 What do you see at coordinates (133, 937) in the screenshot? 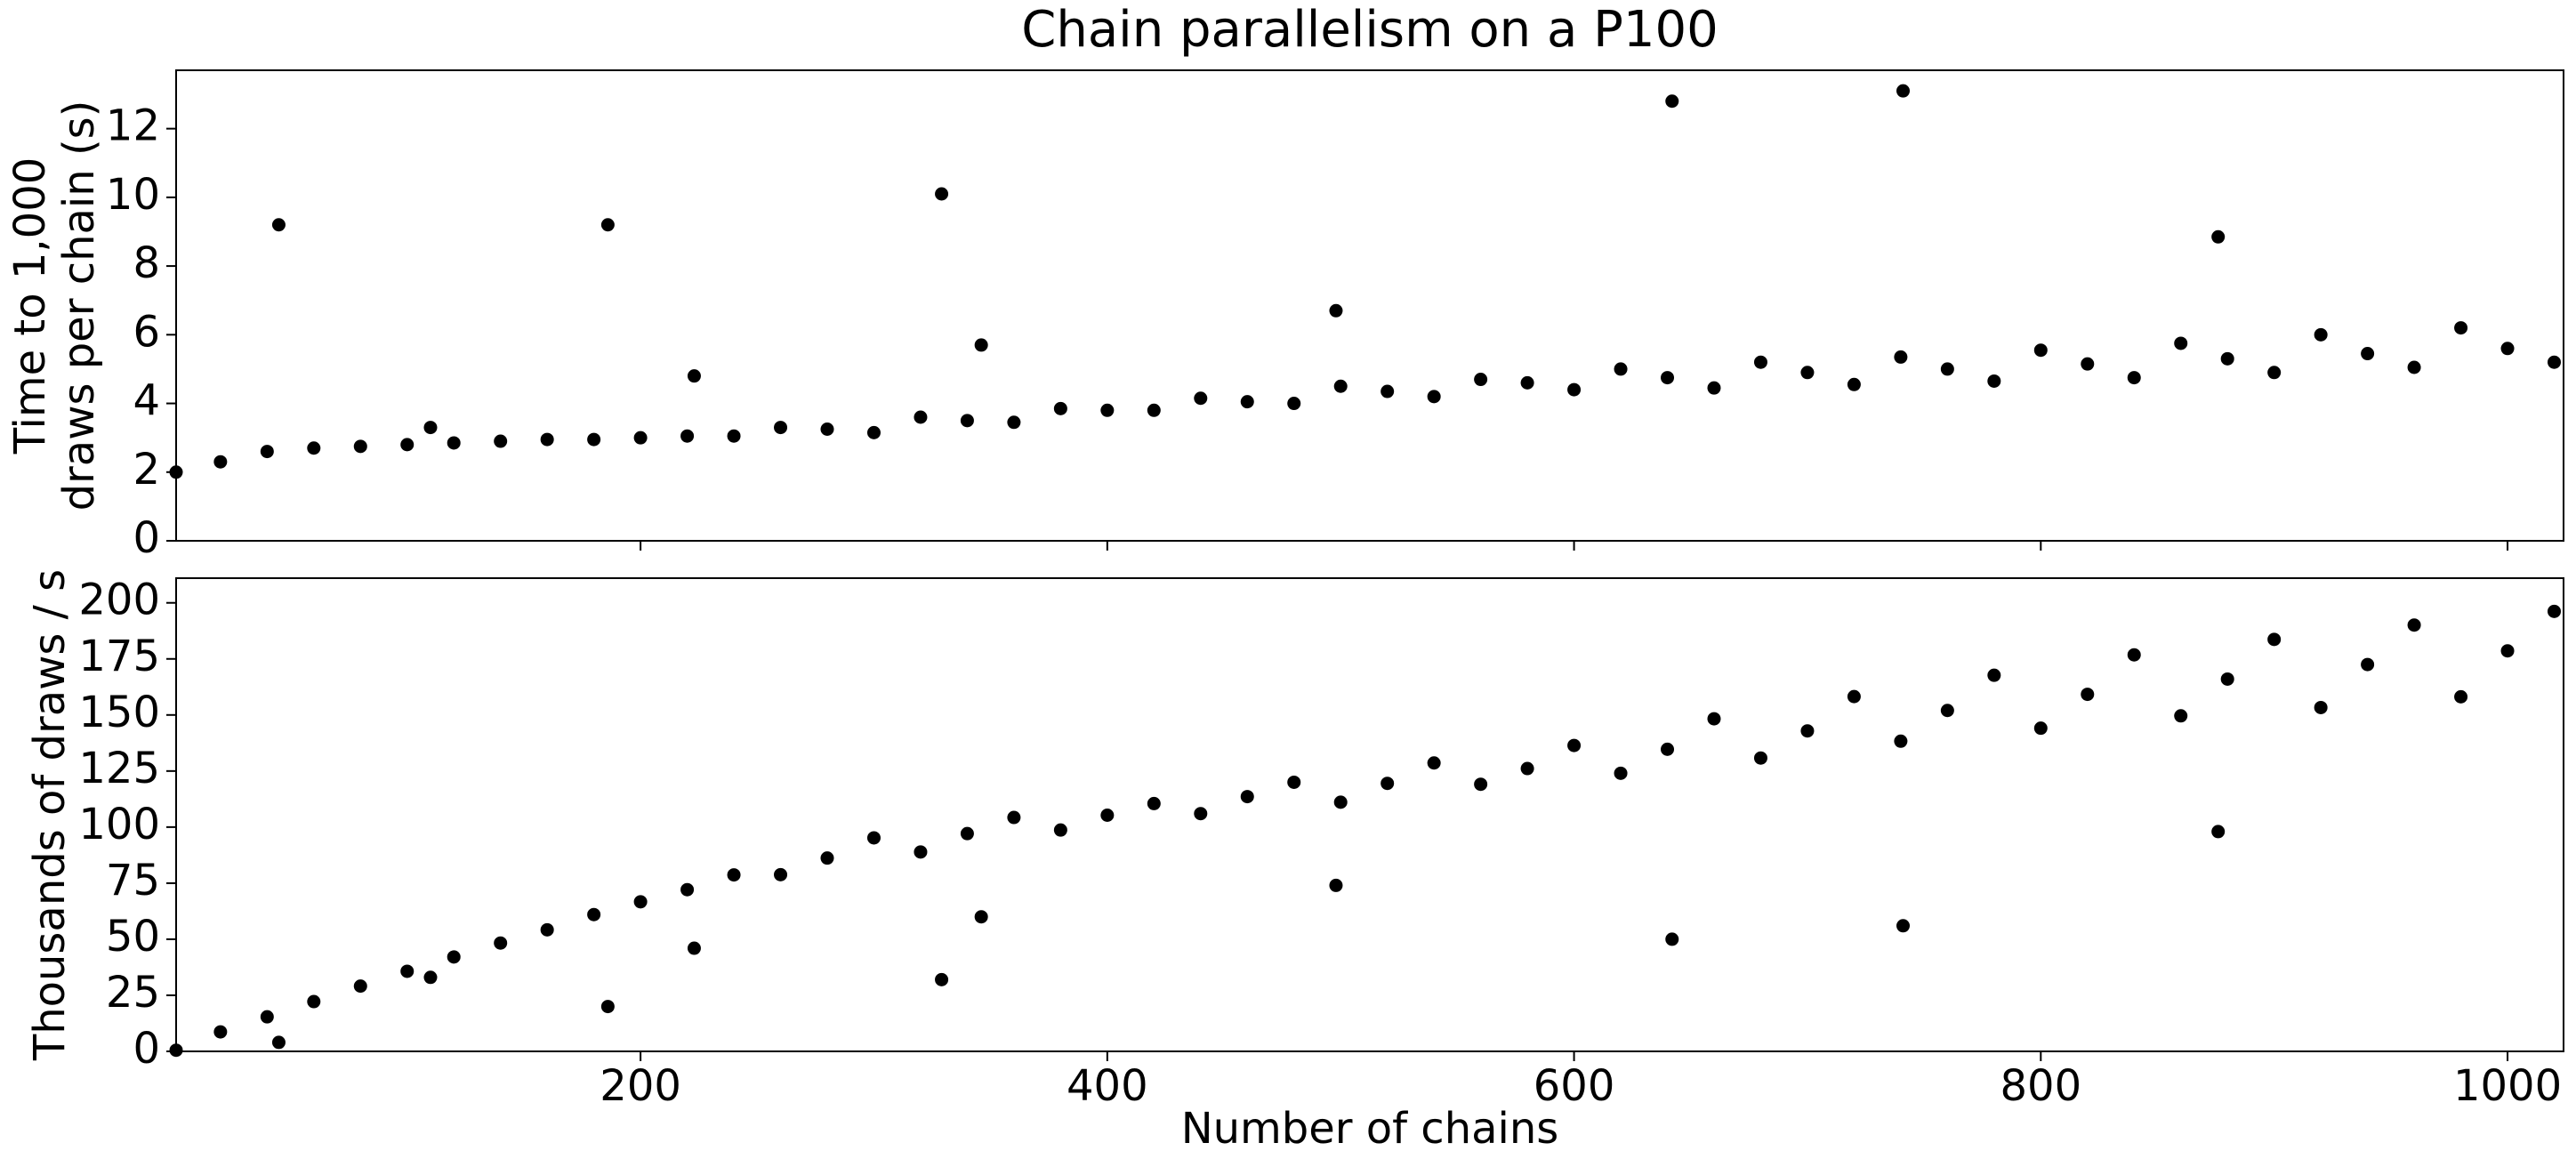
I see `y-tick-label: 50` at bounding box center [133, 937].